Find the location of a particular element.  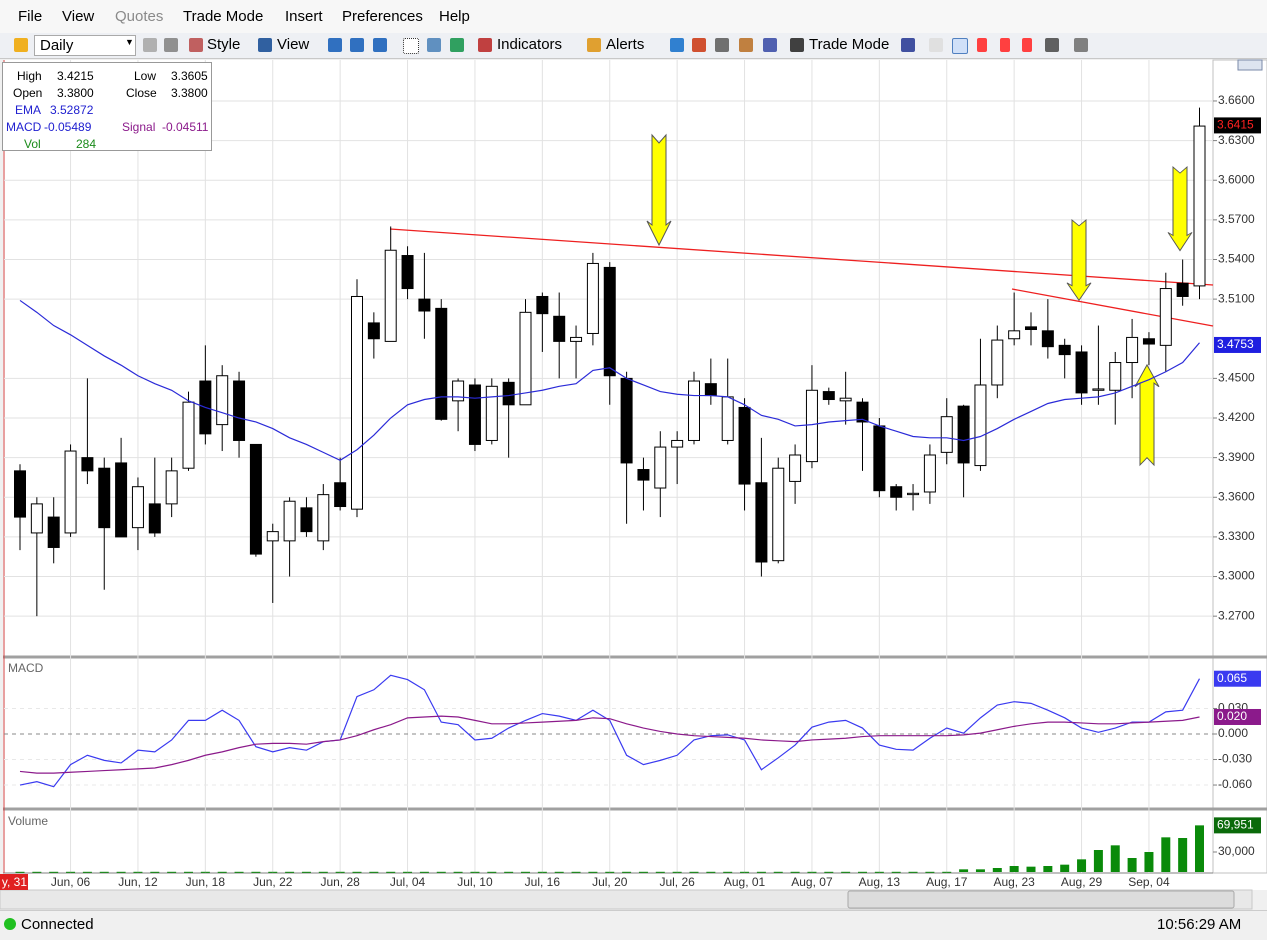

info-value: -0.05489 is located at coordinates (68, 127).